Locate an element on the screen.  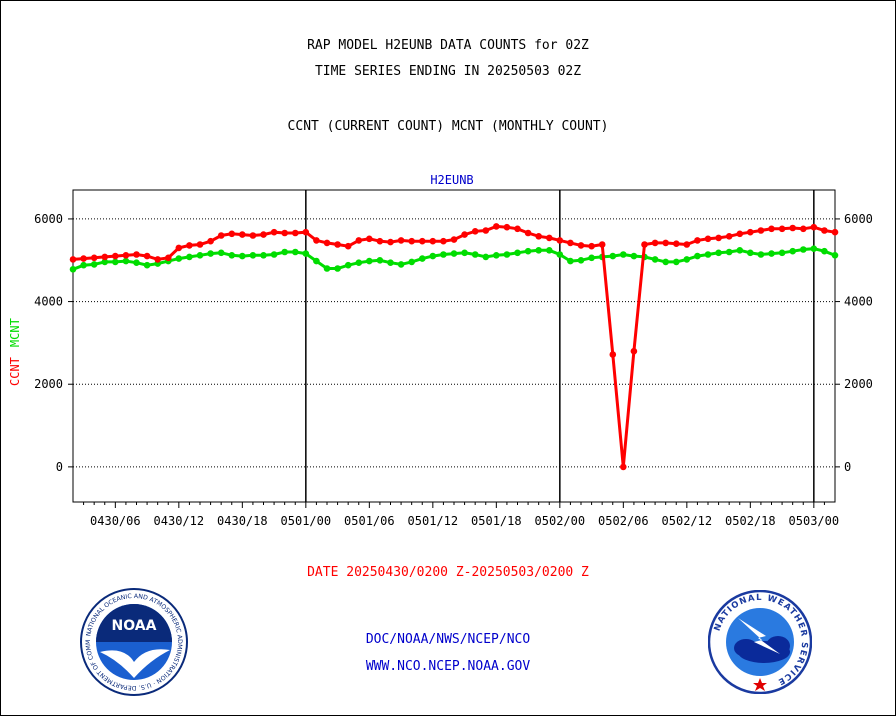
y-tick-label-left: 0 is located at coordinates (59, 467).